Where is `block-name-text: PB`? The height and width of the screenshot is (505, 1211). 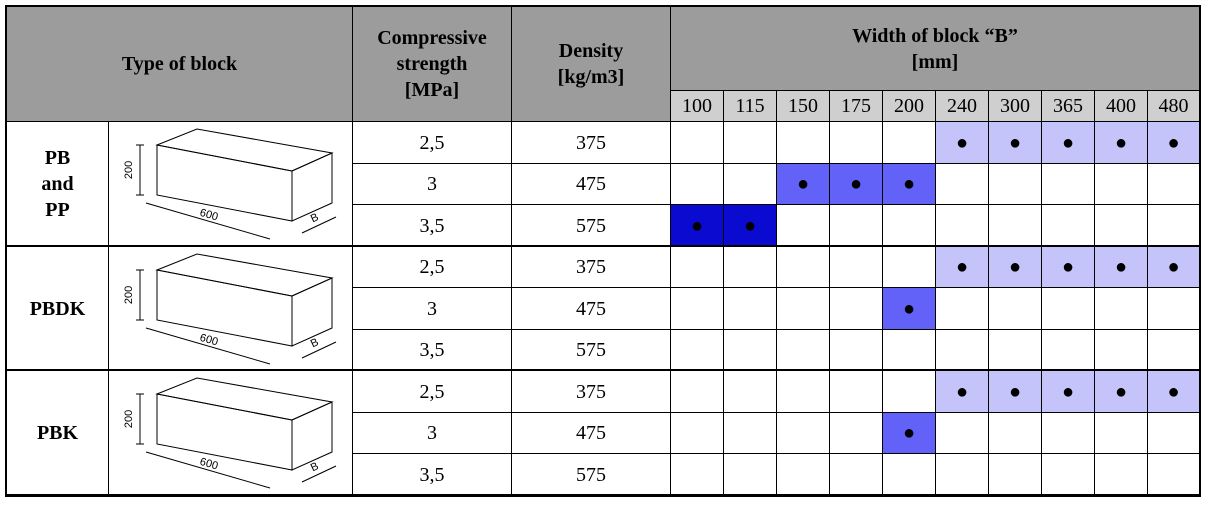
block-name-text: PB is located at coordinates (57, 158).